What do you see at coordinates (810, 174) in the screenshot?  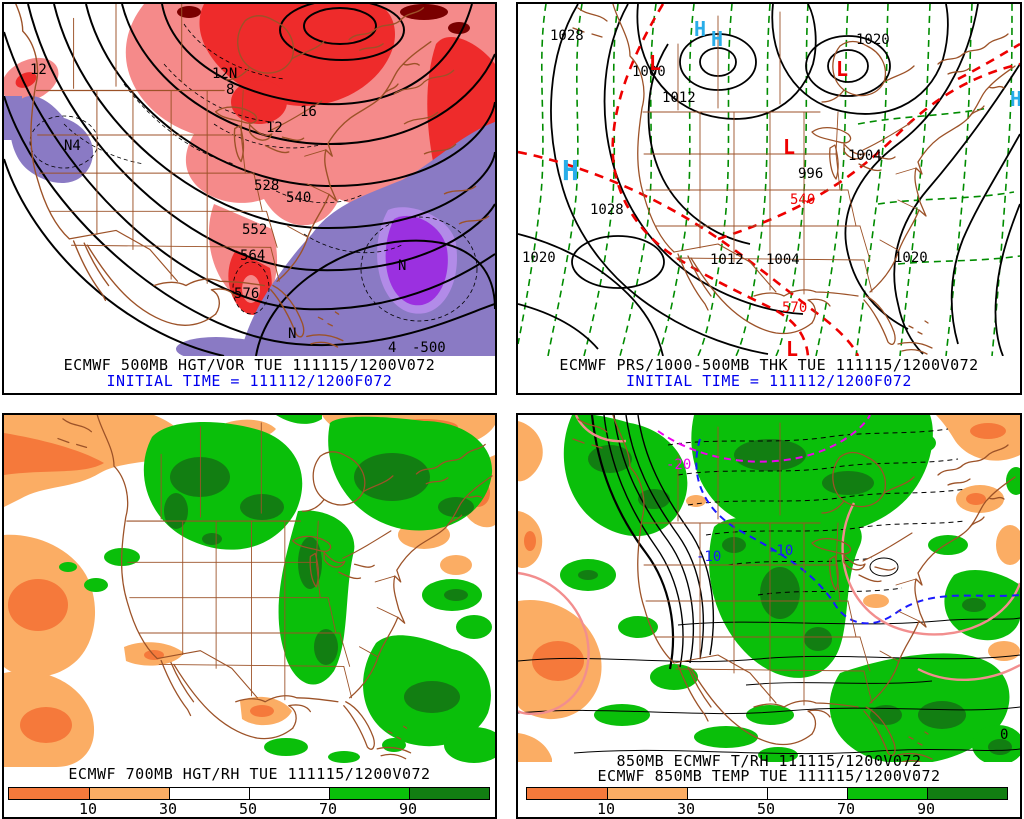 I see `isobar-label: 996` at bounding box center [810, 174].